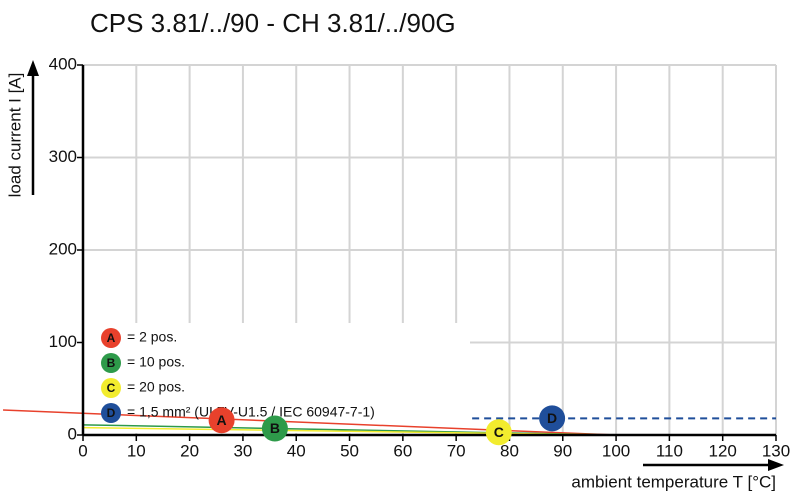 This screenshot has height=500, width=800. Describe the element at coordinates (776, 465) in the screenshot. I see `x-label-arrowhead` at that location.